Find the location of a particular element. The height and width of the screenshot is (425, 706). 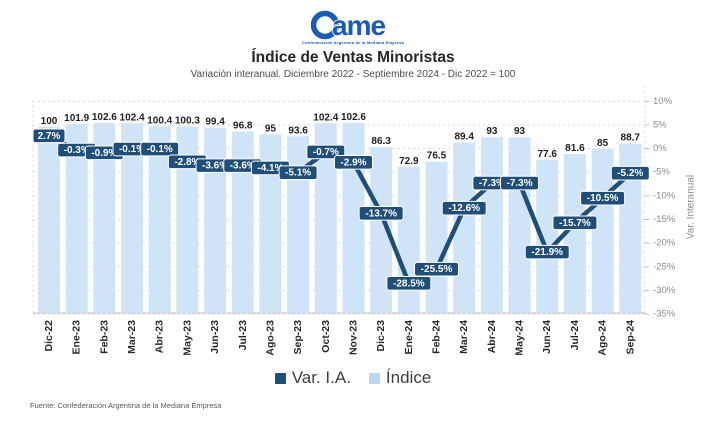

bar-value-label: 96.8 is located at coordinates (243, 126).